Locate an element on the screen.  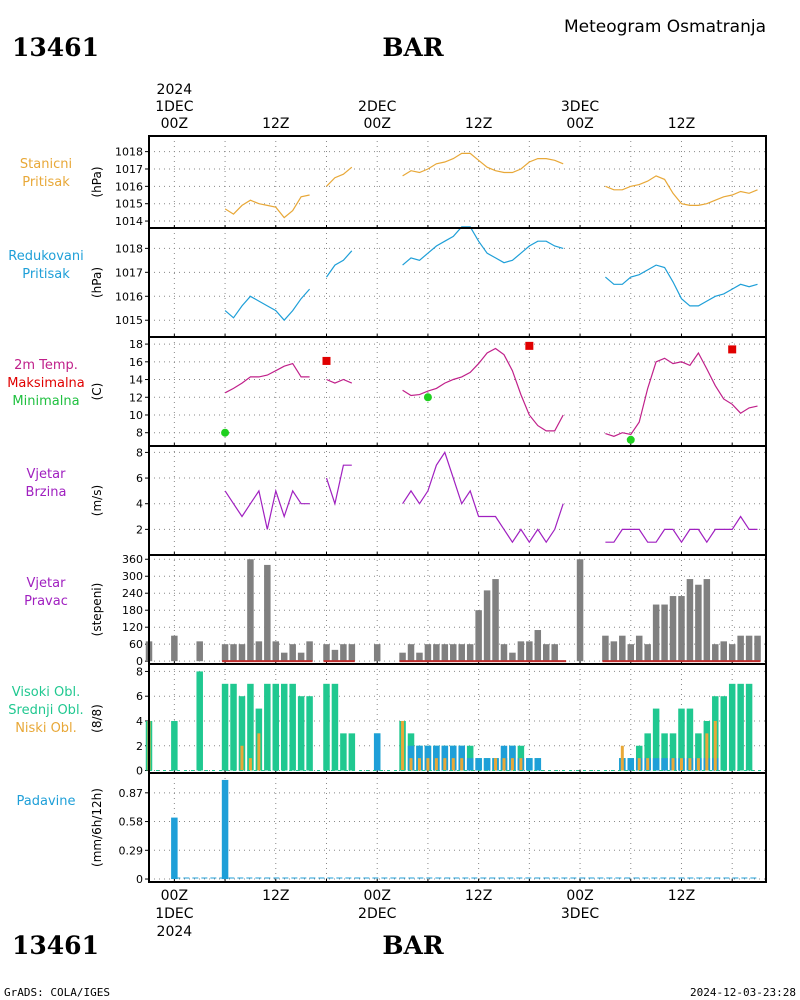
y-tick-label: 2 is located at coordinates (139, 746).